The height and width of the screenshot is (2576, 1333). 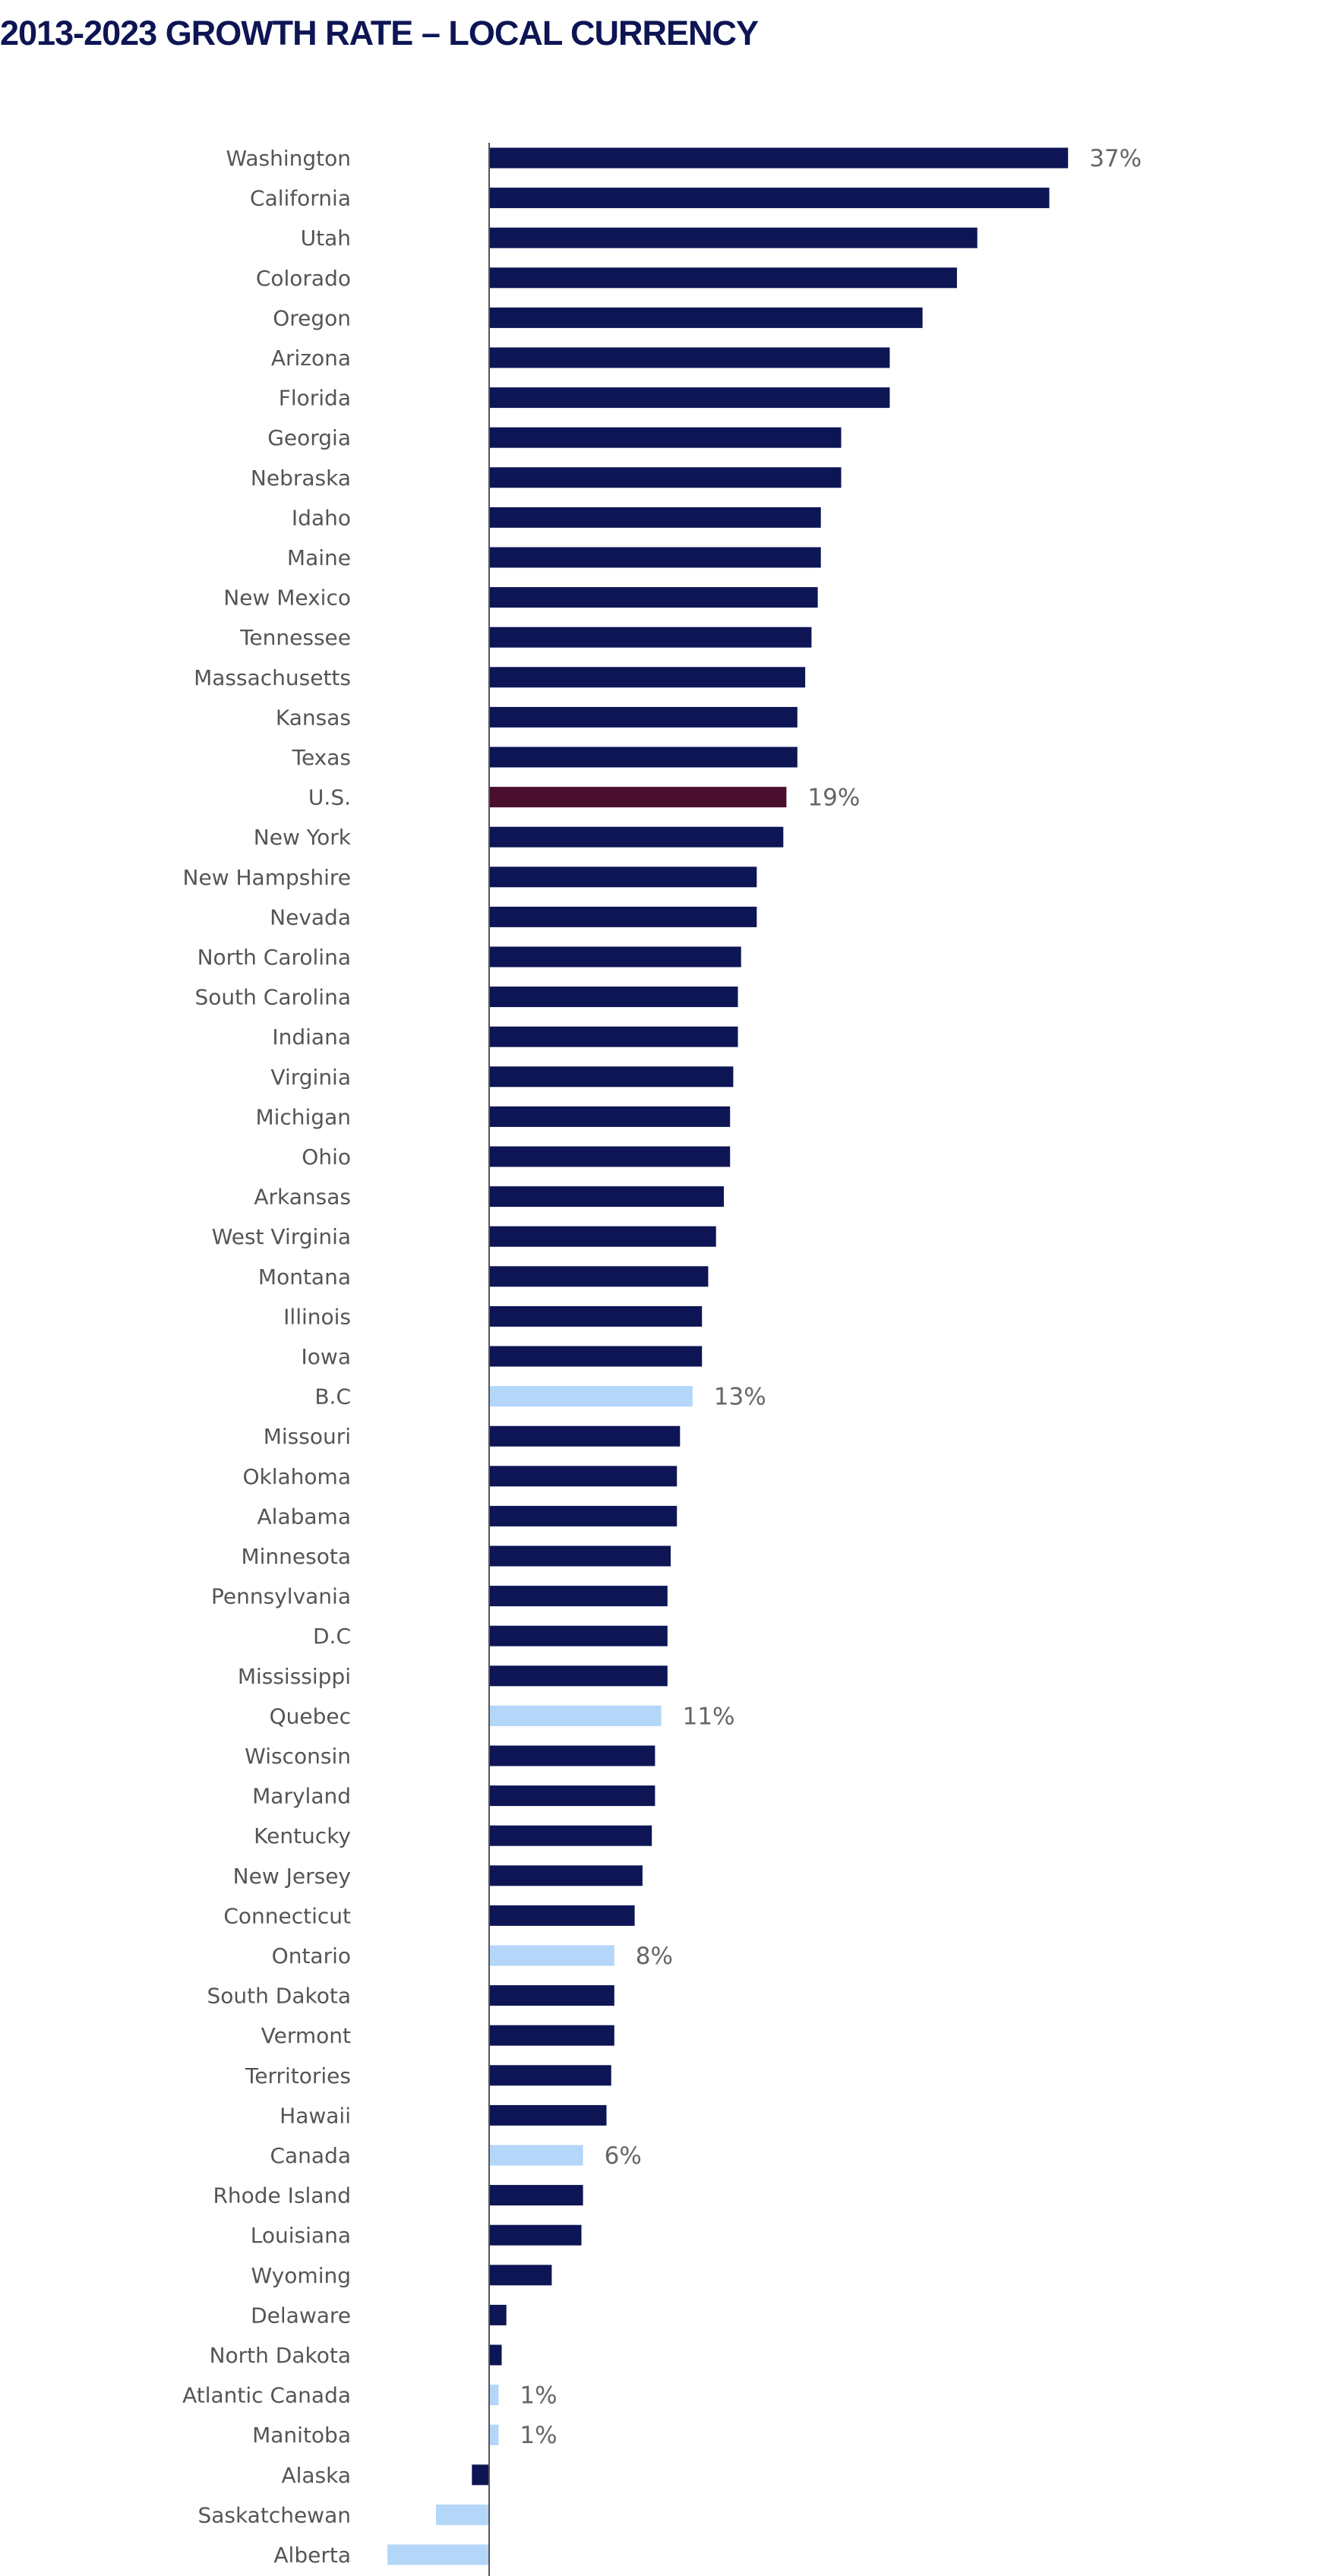 What do you see at coordinates (303, 837) in the screenshot?
I see `category-label-new-york: New York` at bounding box center [303, 837].